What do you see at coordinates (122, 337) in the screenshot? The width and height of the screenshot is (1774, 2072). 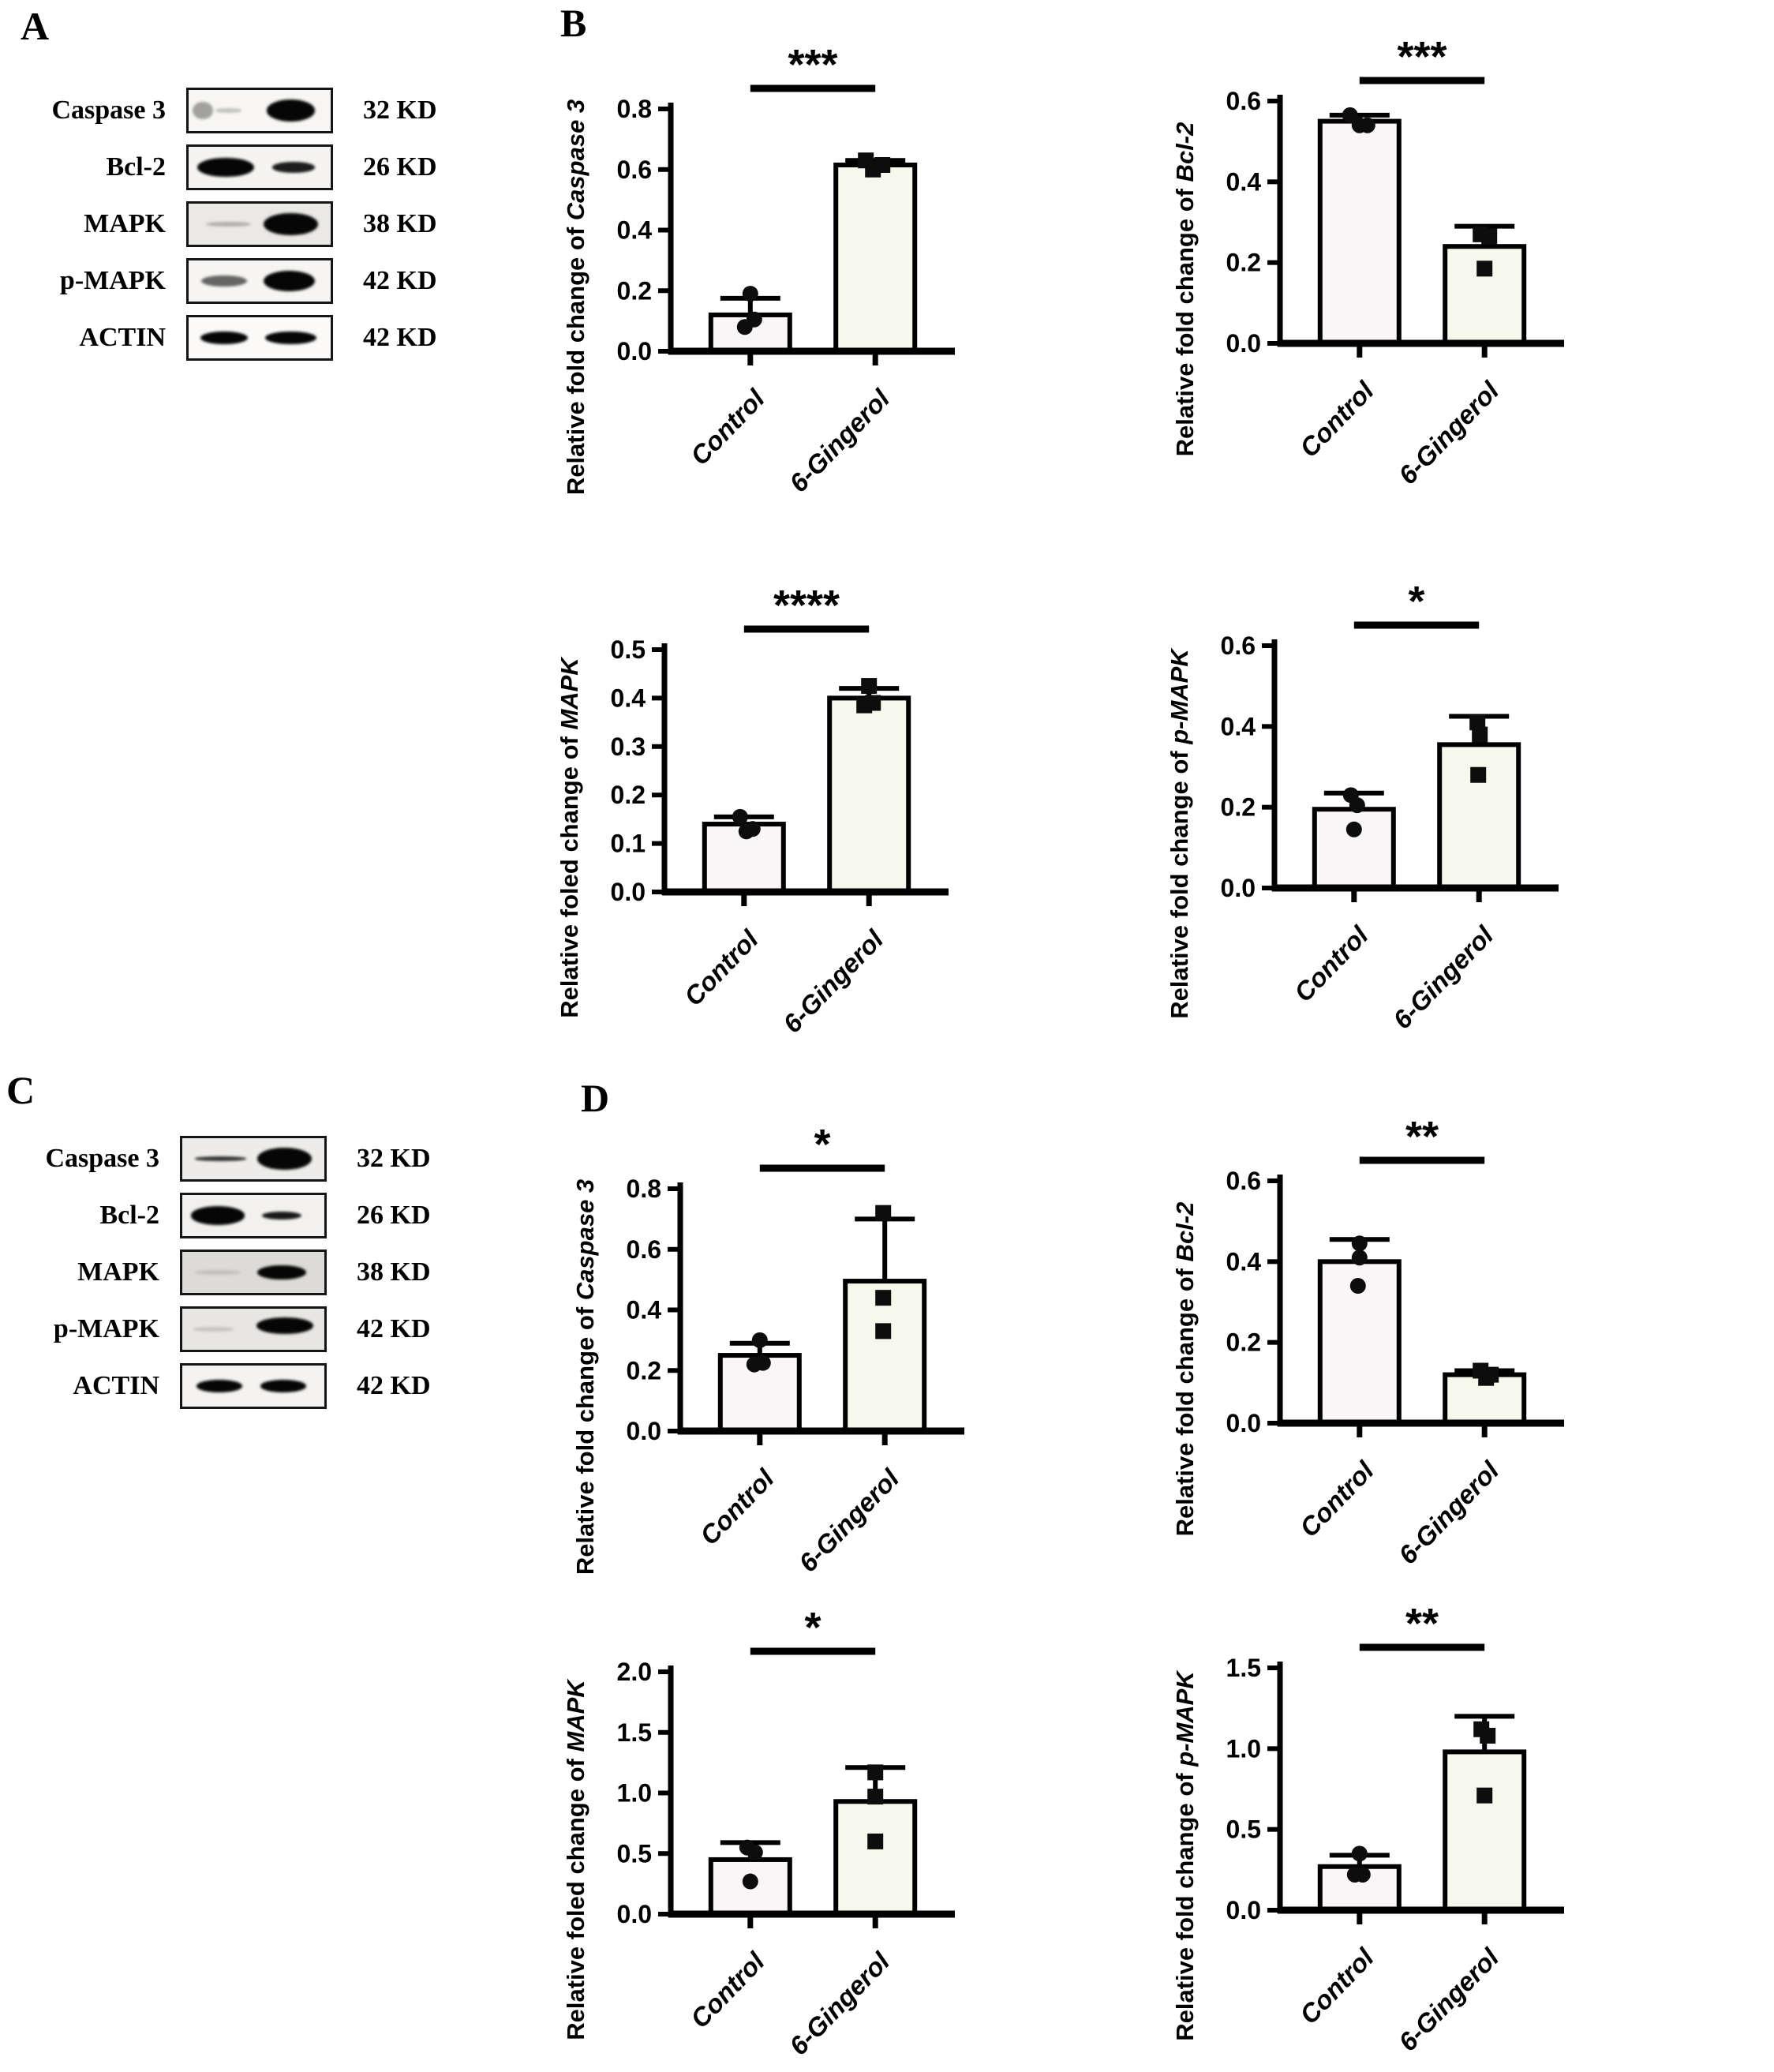 I see `blot-protein-label: ACTIN` at bounding box center [122, 337].